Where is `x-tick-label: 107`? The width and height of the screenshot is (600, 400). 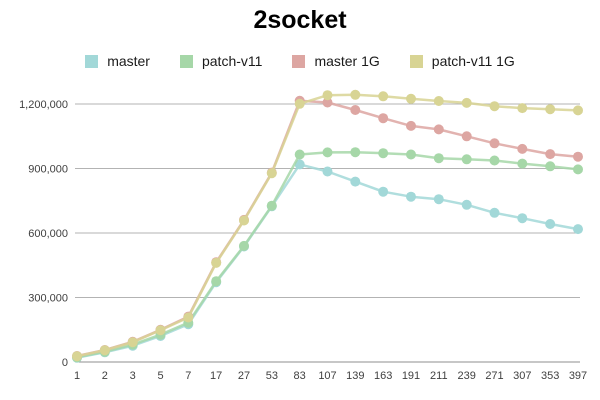 x-tick-label: 107 is located at coordinates (327, 376).